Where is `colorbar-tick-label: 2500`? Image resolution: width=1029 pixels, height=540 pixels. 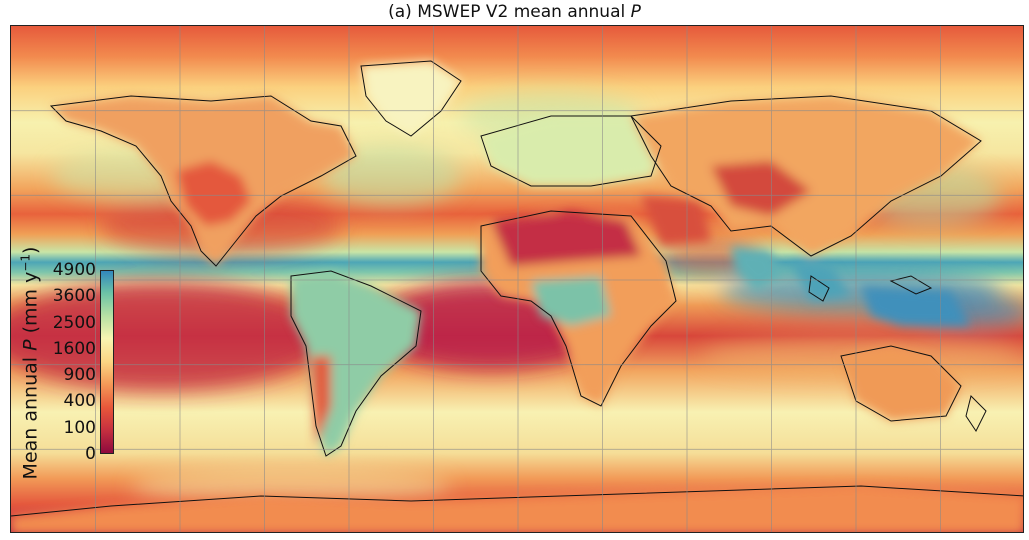 colorbar-tick-label: 2500 is located at coordinates (74, 322).